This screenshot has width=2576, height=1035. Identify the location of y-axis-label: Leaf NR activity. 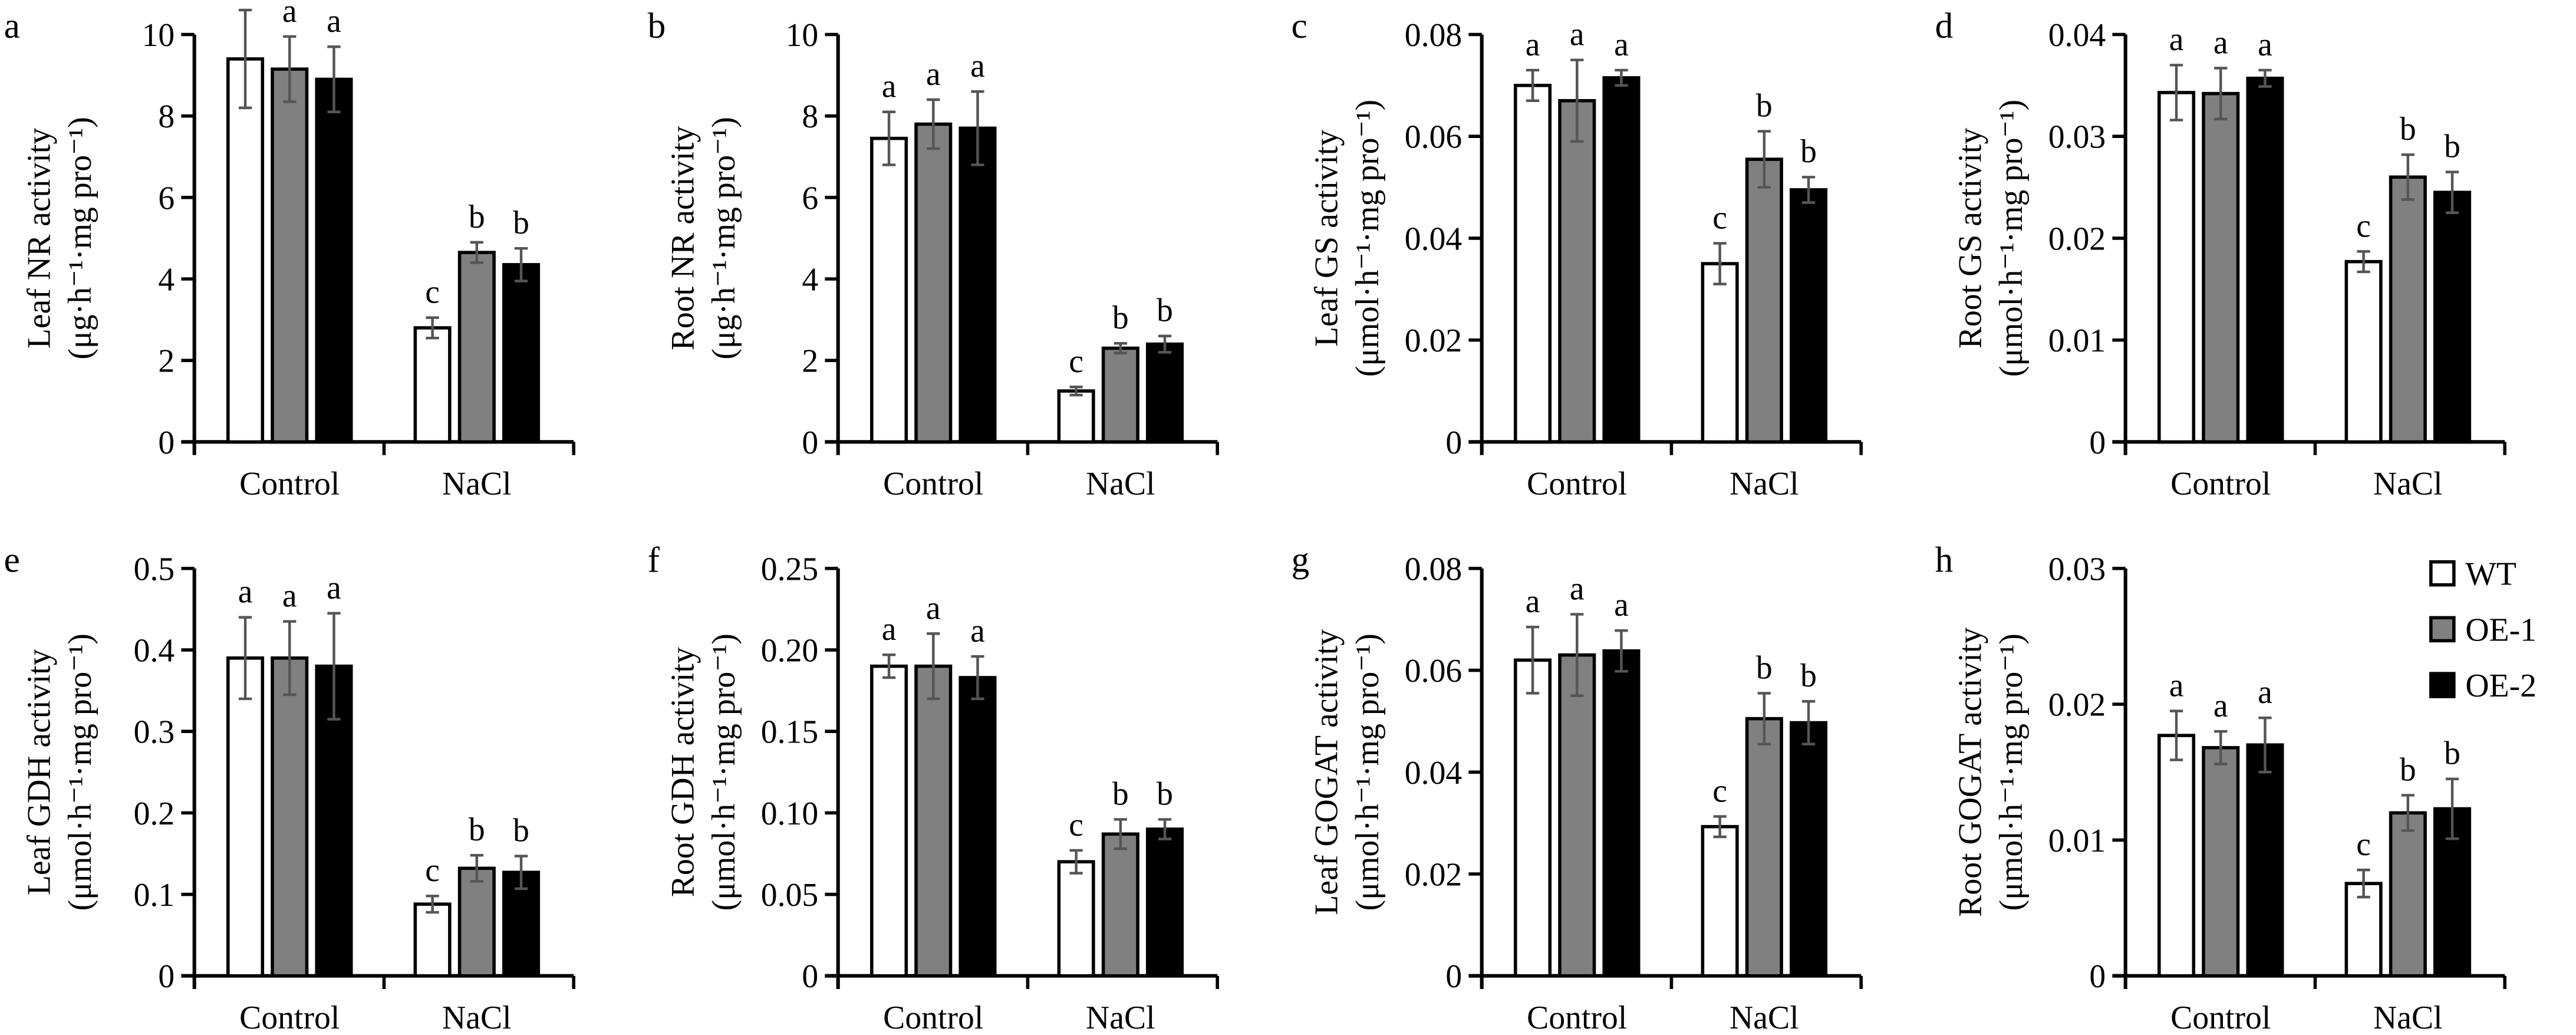
(39, 238).